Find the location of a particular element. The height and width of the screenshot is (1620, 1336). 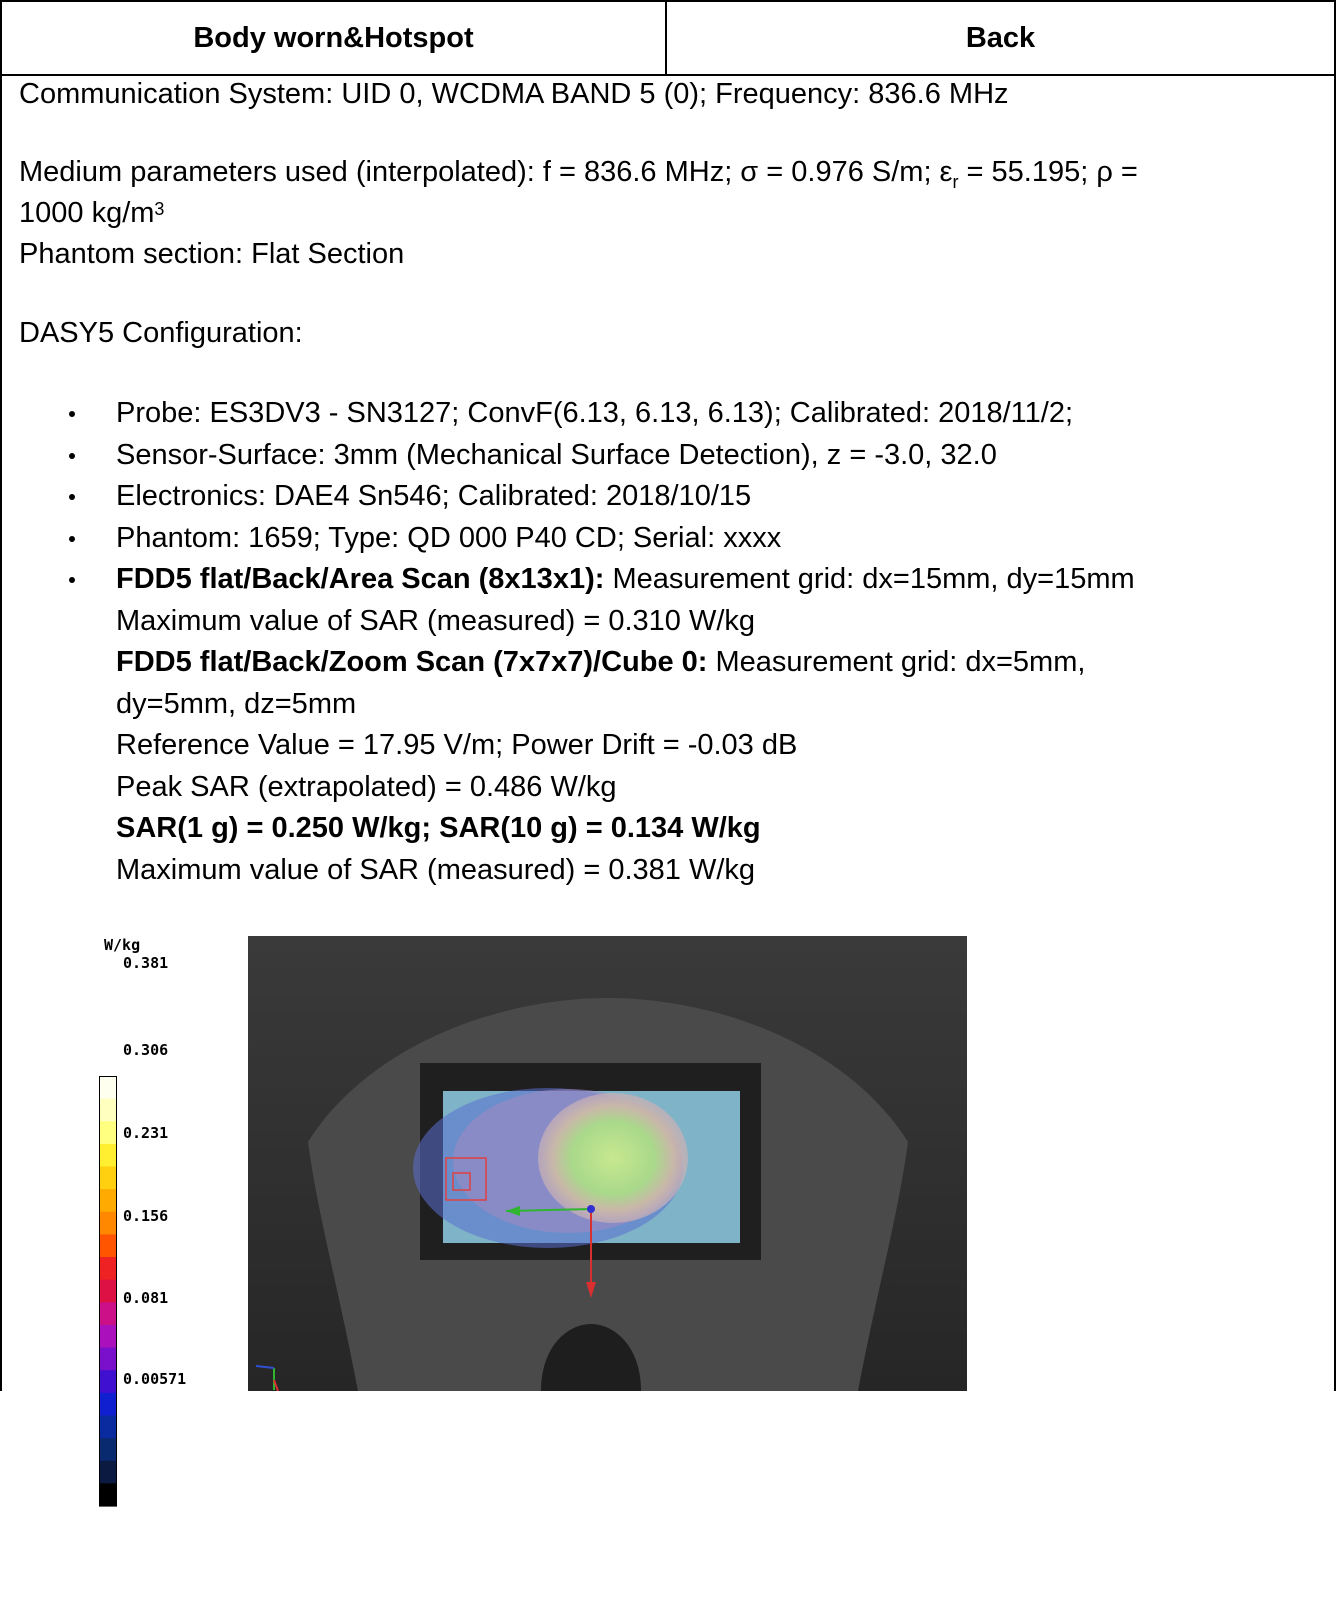

legend-unit: W/kg is located at coordinates (122, 945).